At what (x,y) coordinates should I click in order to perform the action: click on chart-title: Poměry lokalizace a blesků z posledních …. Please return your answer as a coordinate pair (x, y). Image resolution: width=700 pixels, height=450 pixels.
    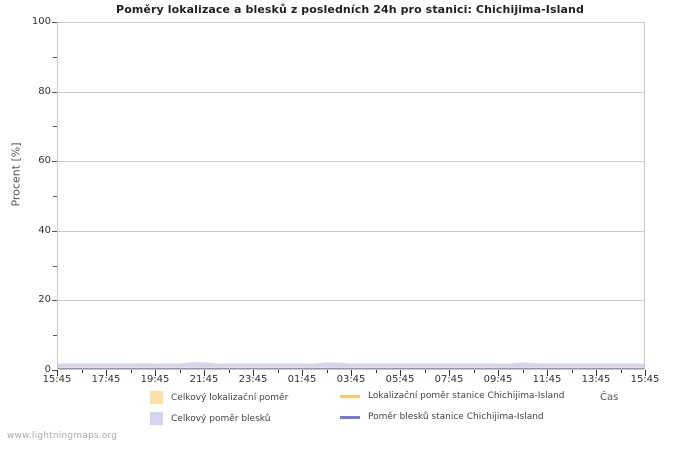
    Looking at the image, I should click on (350, 9).